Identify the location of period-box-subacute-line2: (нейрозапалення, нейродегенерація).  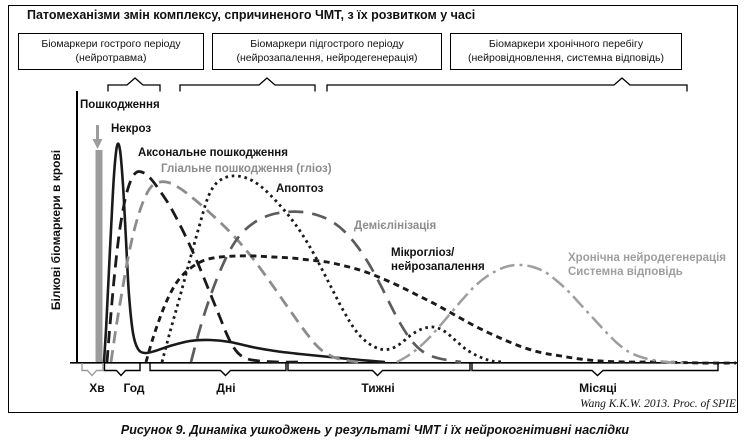
(327, 57).